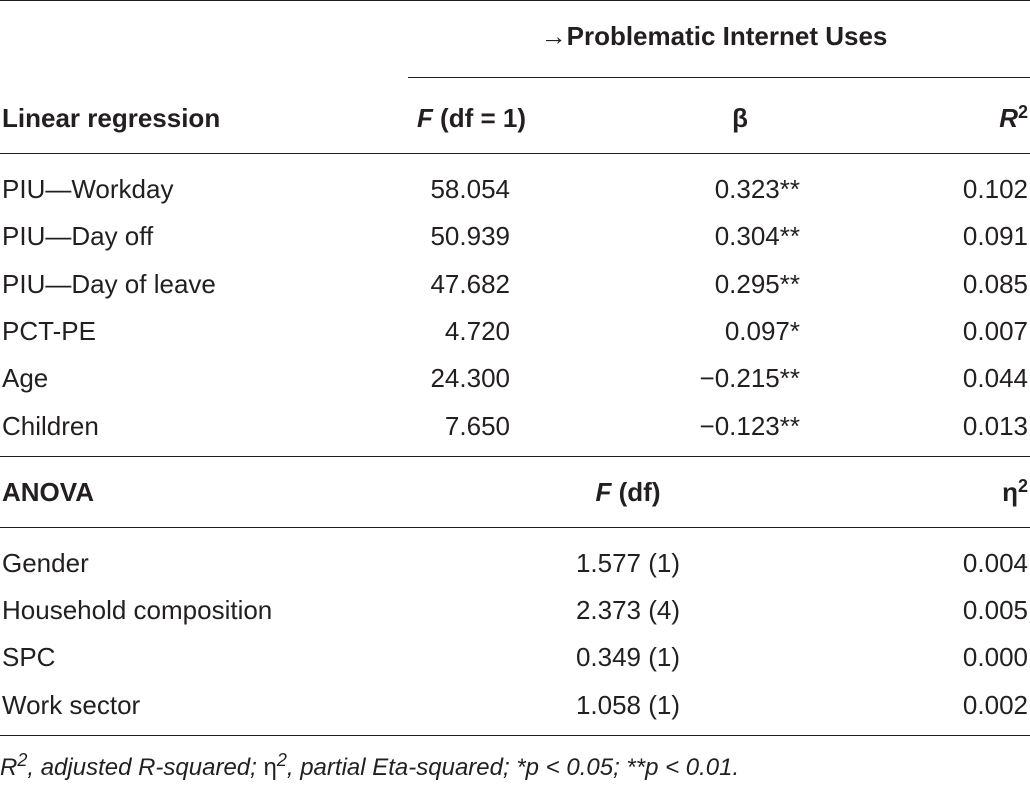  What do you see at coordinates (762, 331) in the screenshot?
I see `row-beta-value: 0.097*` at bounding box center [762, 331].